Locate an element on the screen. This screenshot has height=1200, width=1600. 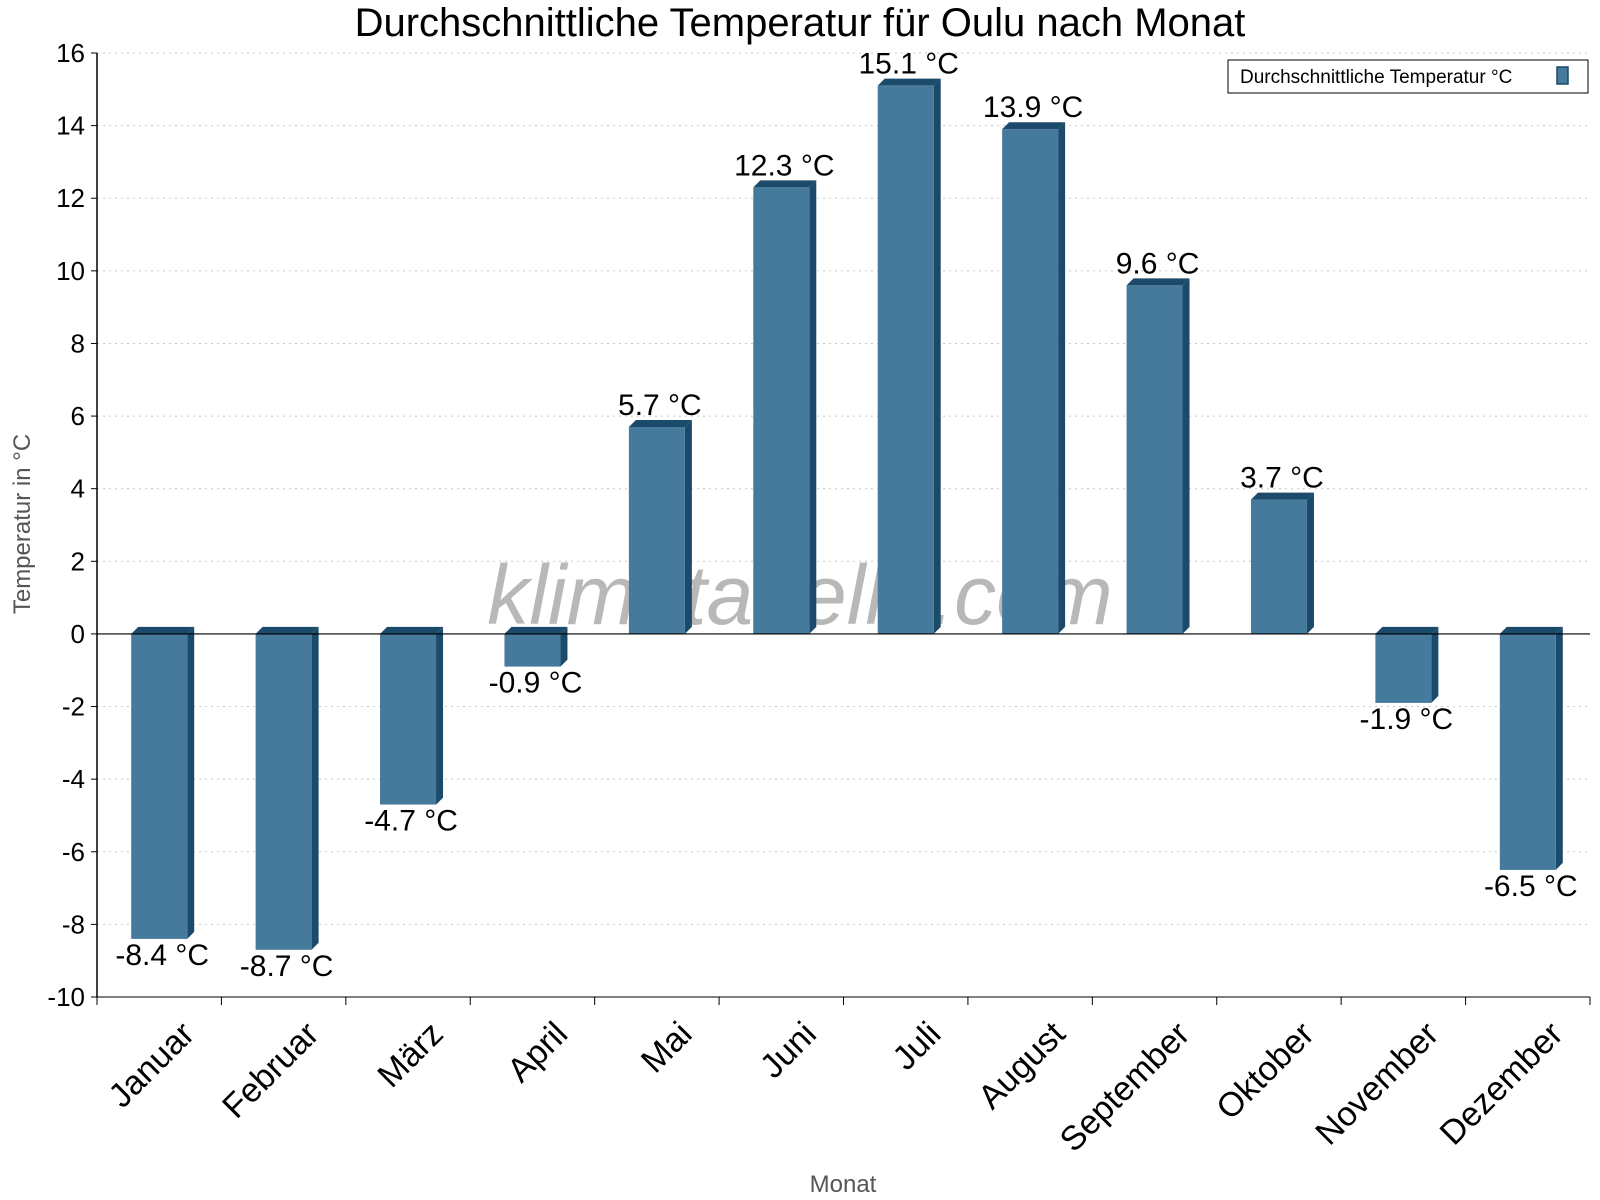
y-tick-label: 4 is located at coordinates (78, 489).